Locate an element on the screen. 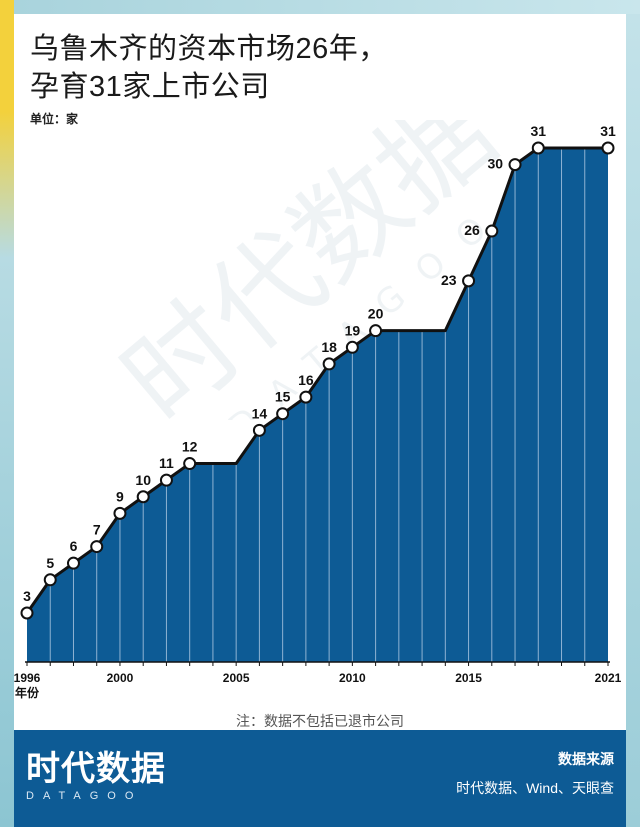  data-label: 26 is located at coordinates (472, 230).